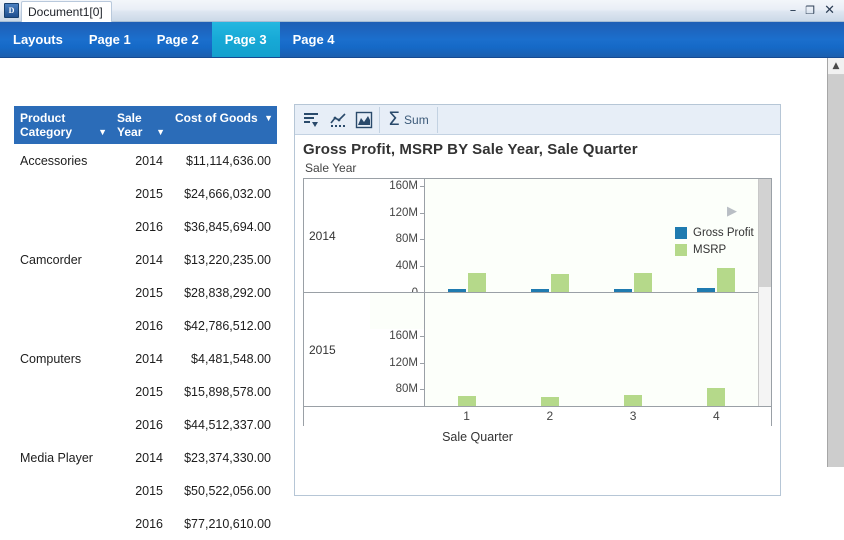  I want to click on facet-label-2014: 2014, so click(337, 235).